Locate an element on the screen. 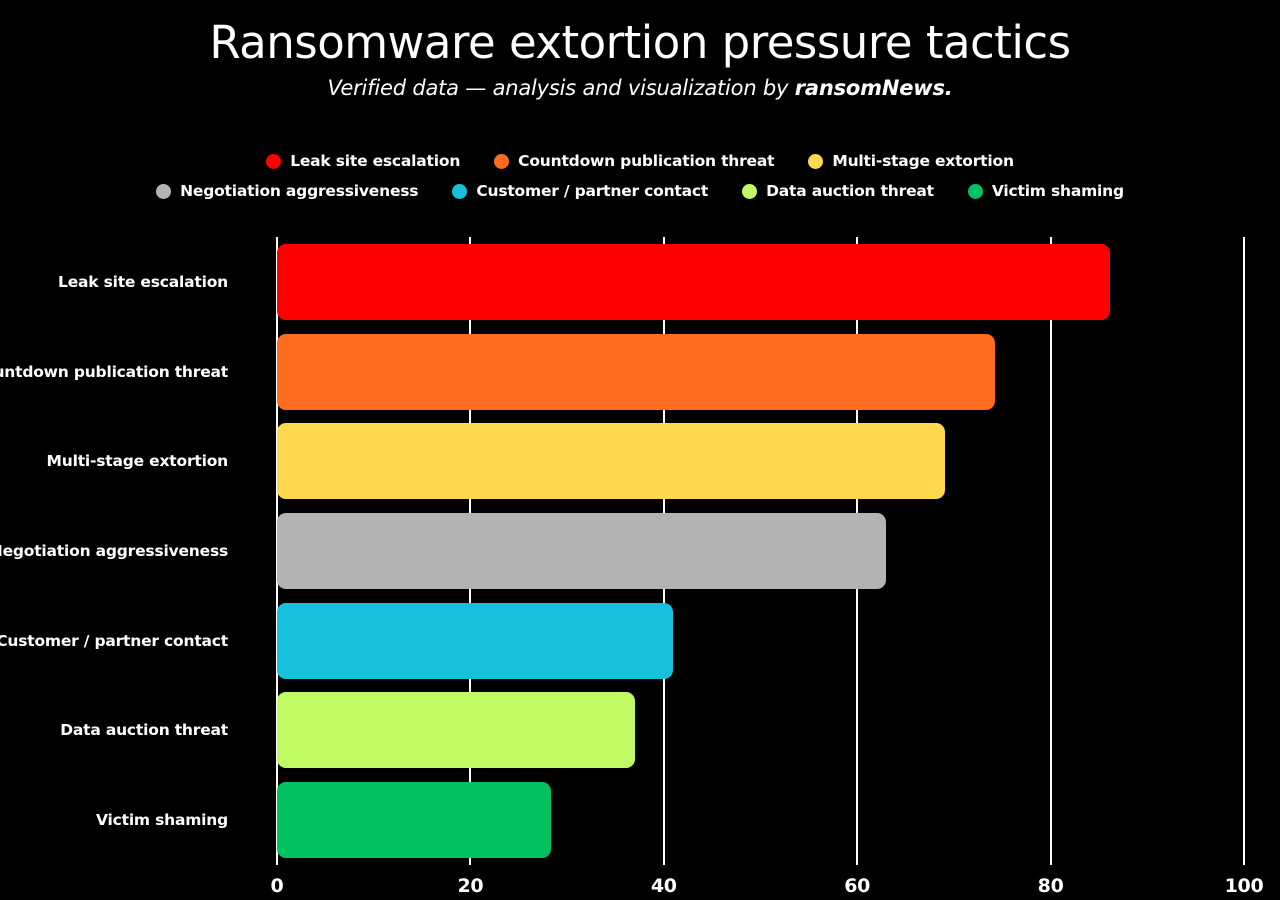 This screenshot has height=900, width=1280. legend-item: Customer / partner contact is located at coordinates (580, 191).